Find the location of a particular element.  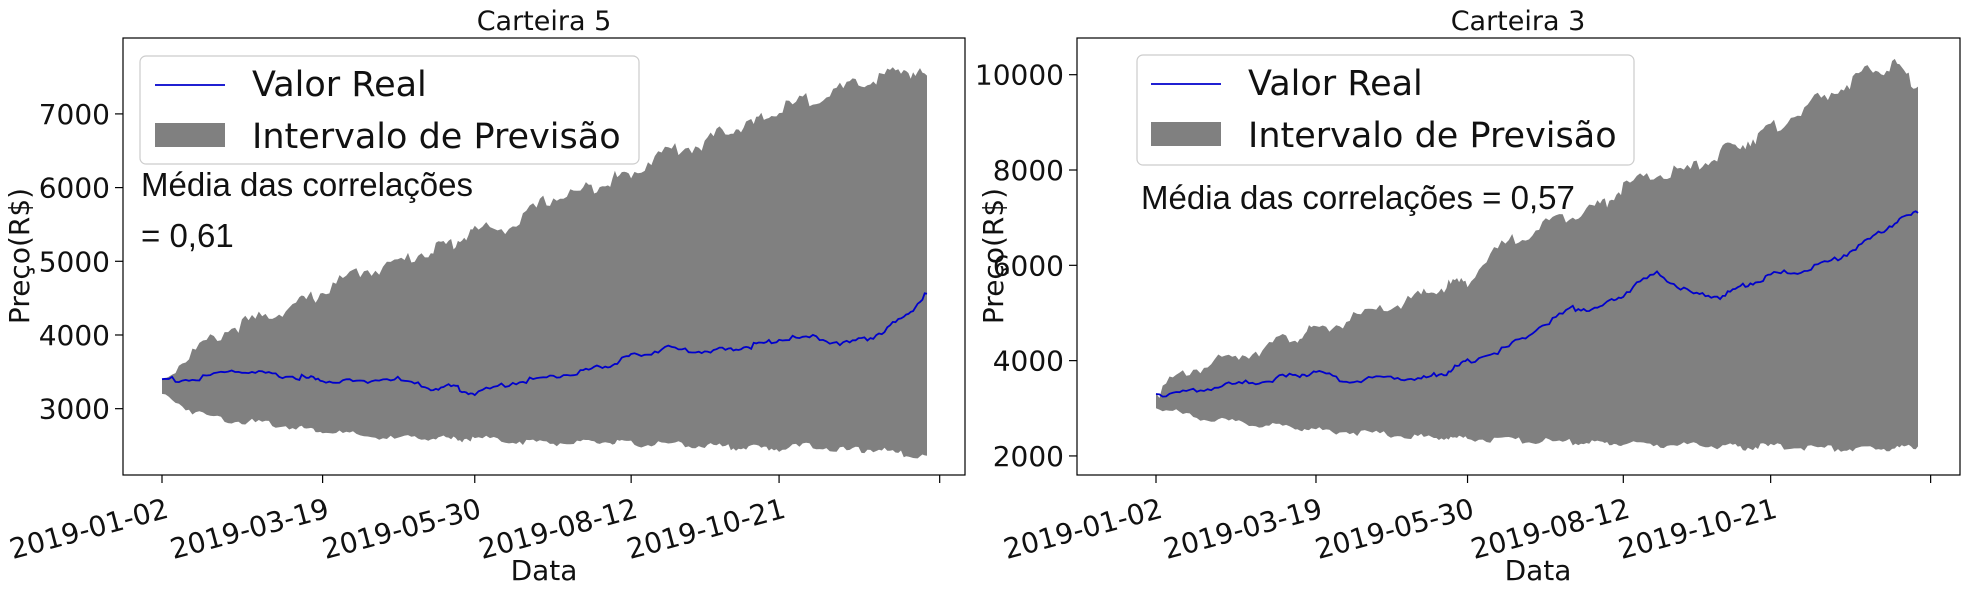

y-tick-label: 10000 is located at coordinates (1019, 75).